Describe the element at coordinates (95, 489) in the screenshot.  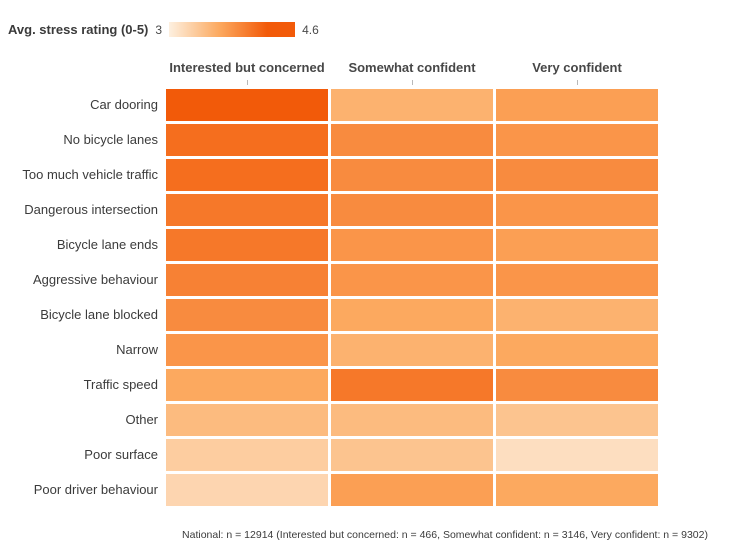
I see `row-label: Poor driver behaviour` at that location.